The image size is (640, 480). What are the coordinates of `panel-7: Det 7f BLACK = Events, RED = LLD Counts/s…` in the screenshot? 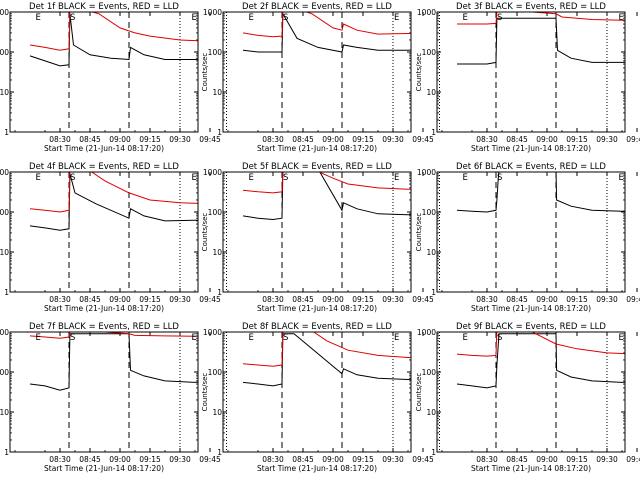 It's located at (113, 397).